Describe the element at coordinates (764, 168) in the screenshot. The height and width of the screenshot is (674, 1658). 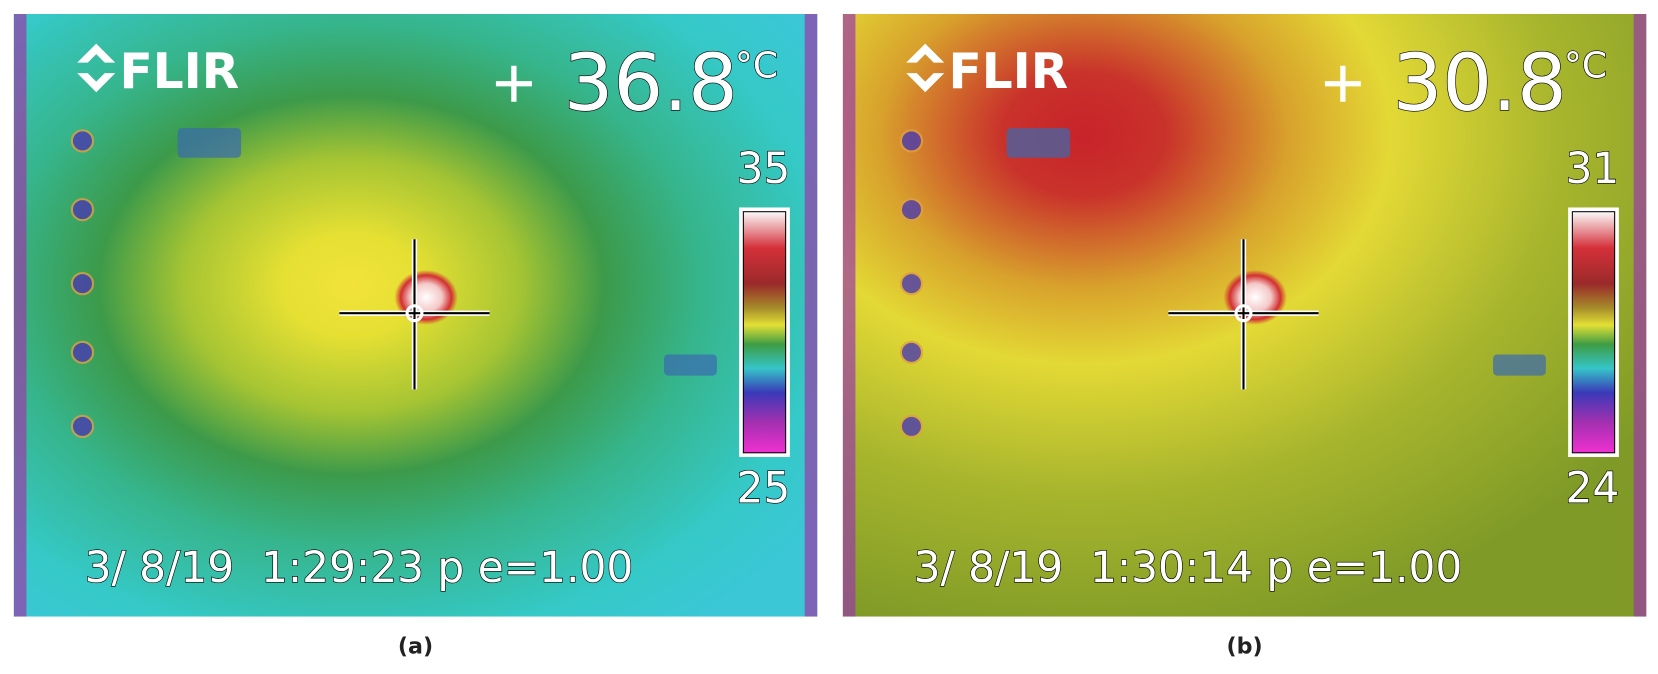
I see `scale-max: 35` at that location.